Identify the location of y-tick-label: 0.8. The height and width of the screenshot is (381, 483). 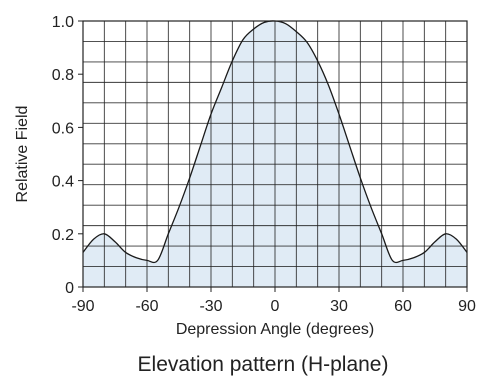
(63, 75).